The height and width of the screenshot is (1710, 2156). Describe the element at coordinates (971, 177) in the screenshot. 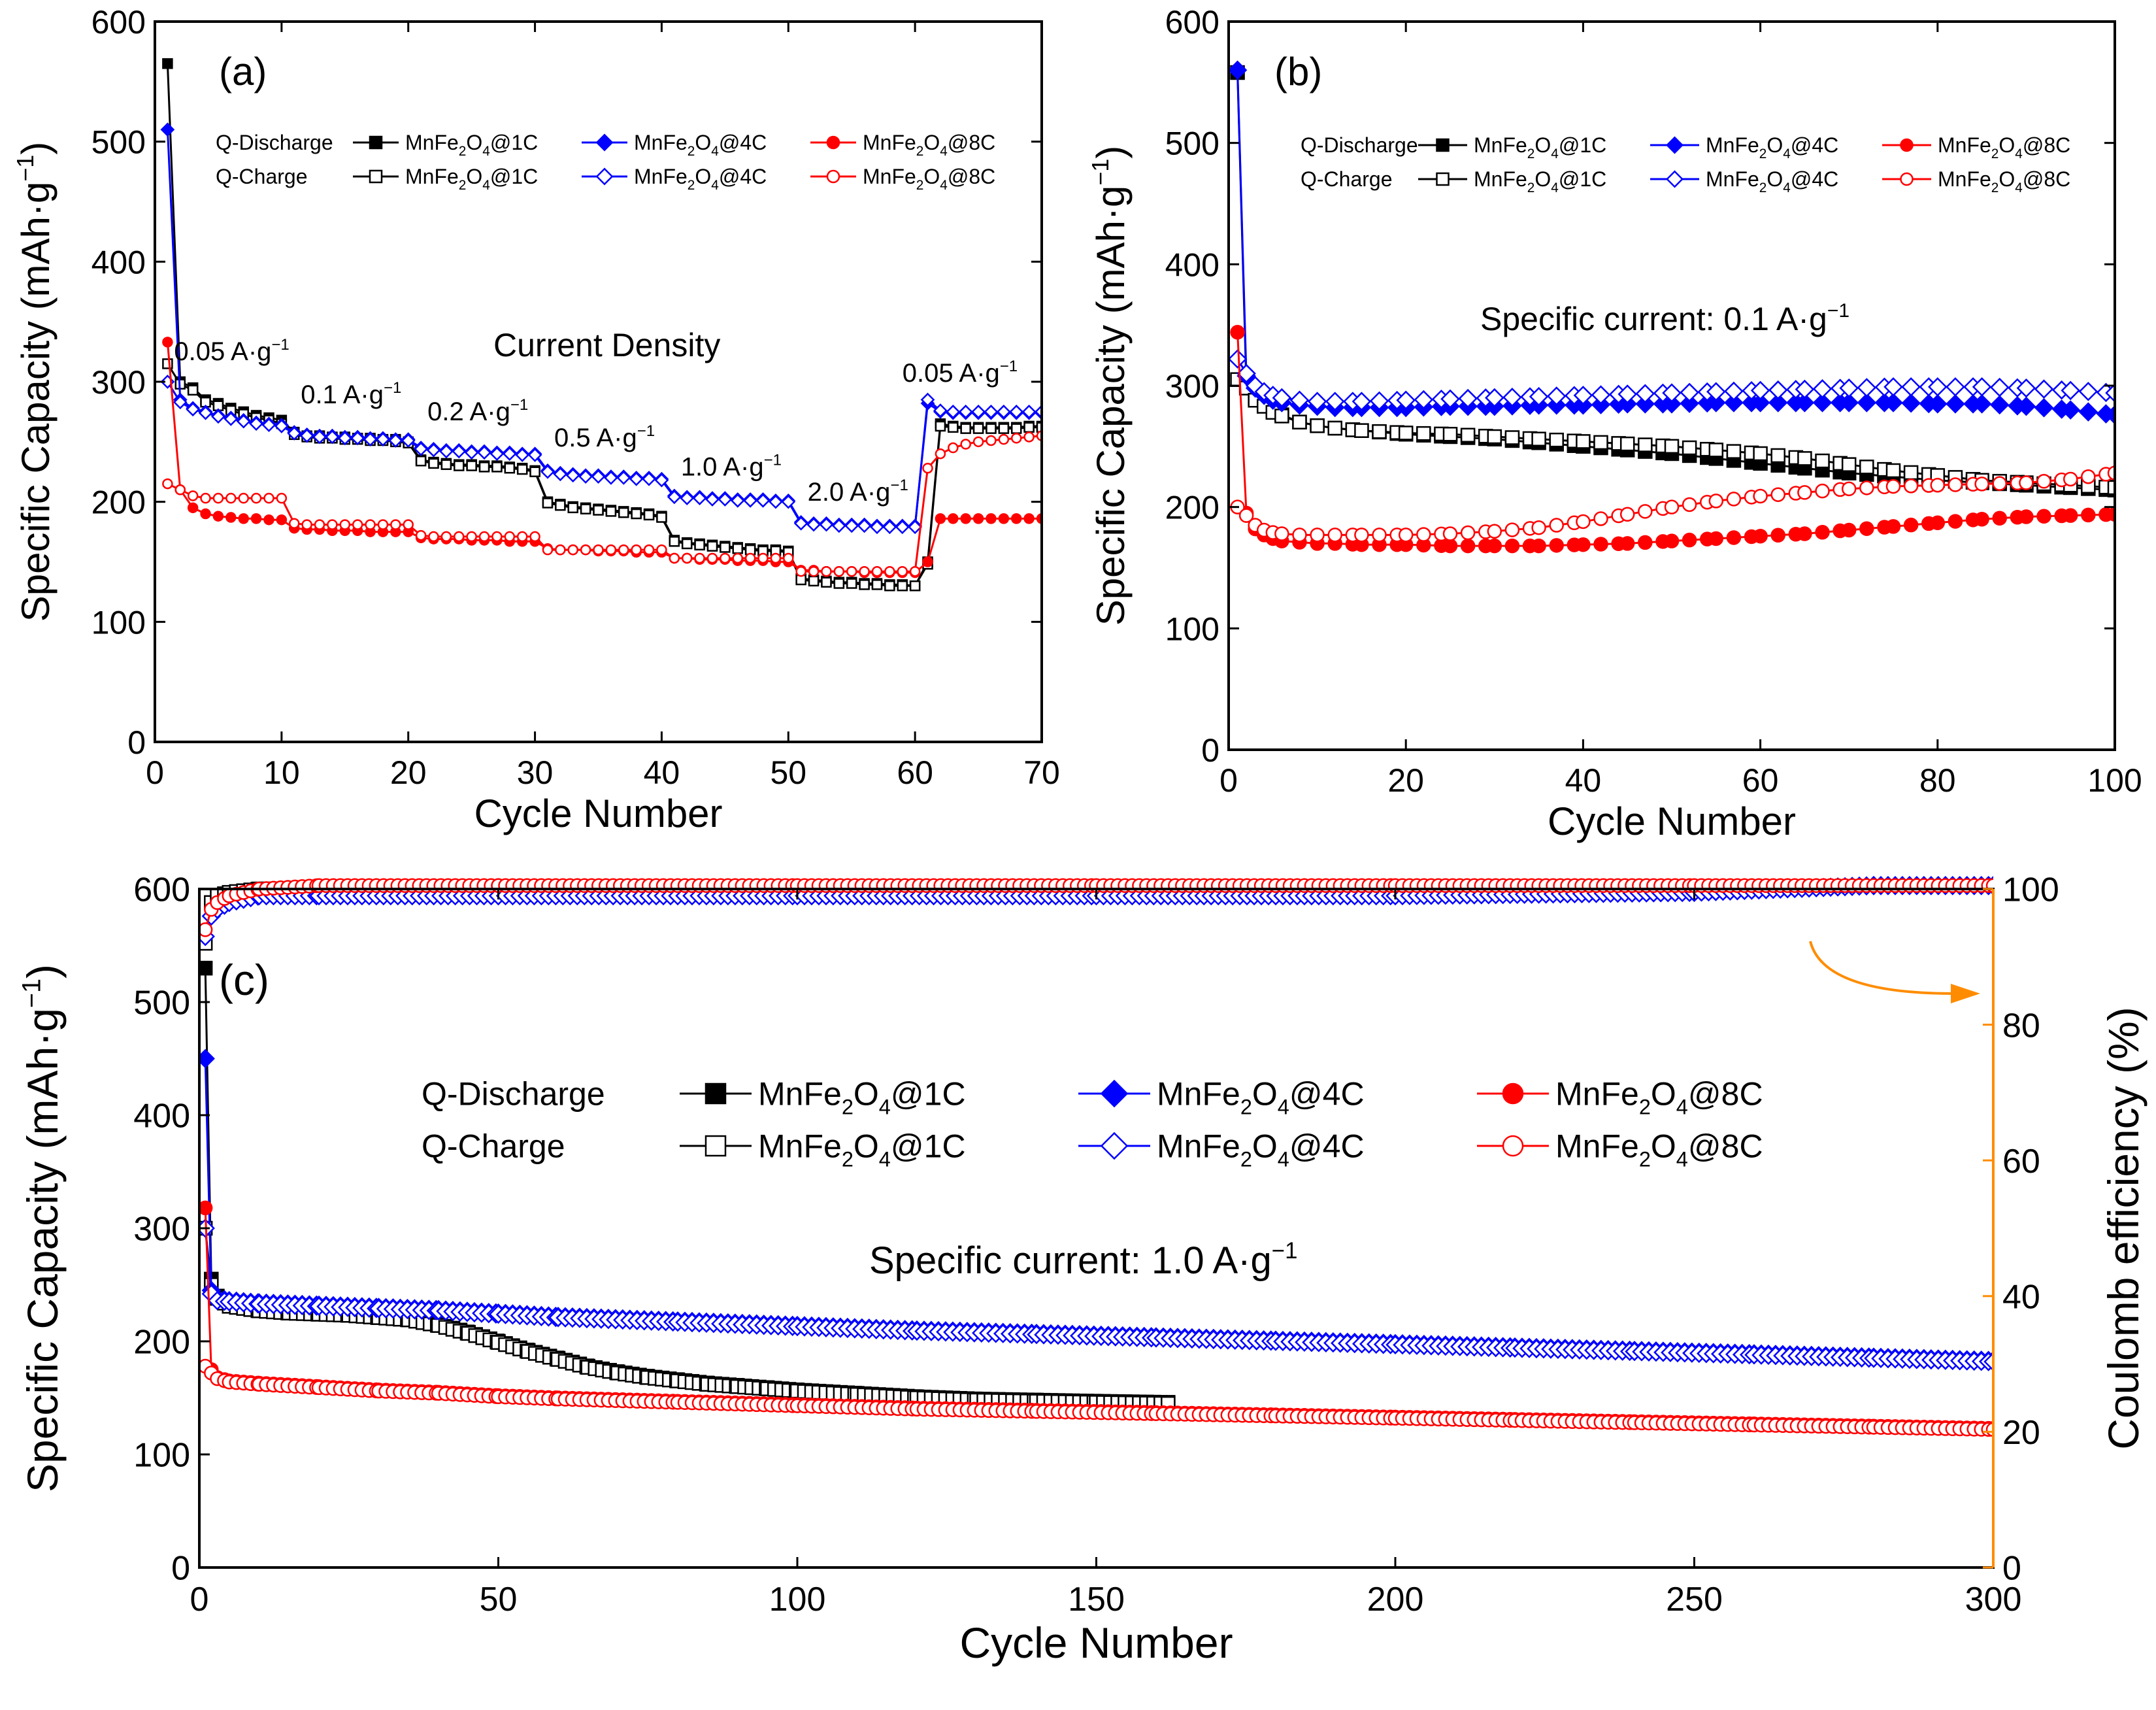

I see `legend-text-rate: @8C` at that location.